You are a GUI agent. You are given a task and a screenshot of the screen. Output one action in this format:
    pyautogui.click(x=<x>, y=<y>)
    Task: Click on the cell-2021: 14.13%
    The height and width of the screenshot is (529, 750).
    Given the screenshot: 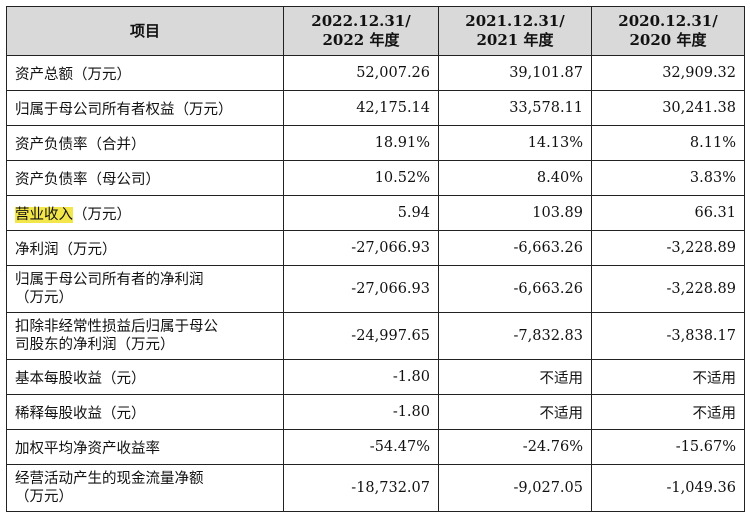 What is the action you would take?
    pyautogui.click(x=515, y=143)
    